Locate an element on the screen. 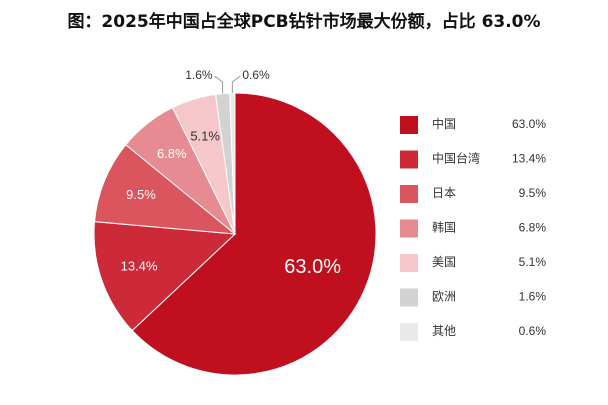 This screenshot has width=608, height=405. legend-value: 63.0% is located at coordinates (529, 124).